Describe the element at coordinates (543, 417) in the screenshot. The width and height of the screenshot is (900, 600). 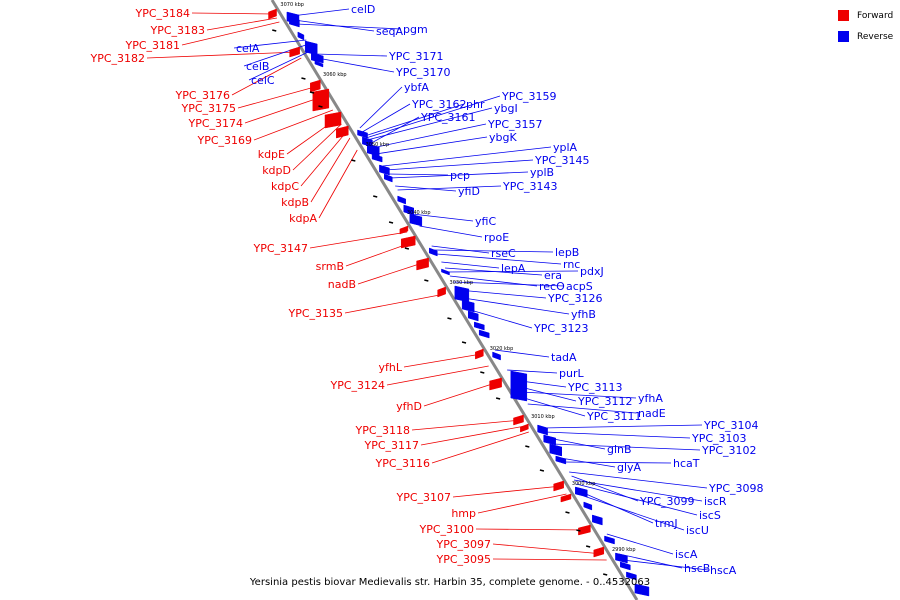
I see `position-tick-label: 3010 kbp` at that location.